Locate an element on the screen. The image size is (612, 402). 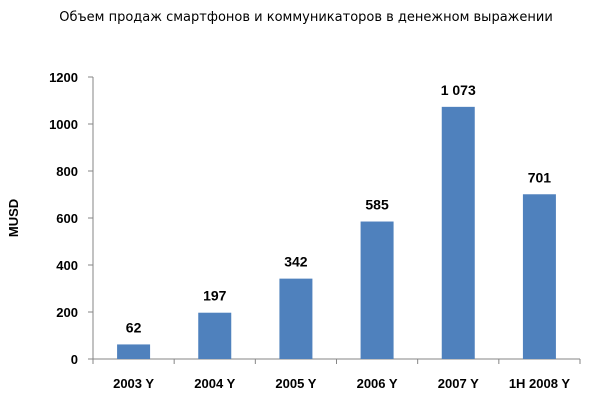
x-tick-label: 2007 Y is located at coordinates (458, 383).